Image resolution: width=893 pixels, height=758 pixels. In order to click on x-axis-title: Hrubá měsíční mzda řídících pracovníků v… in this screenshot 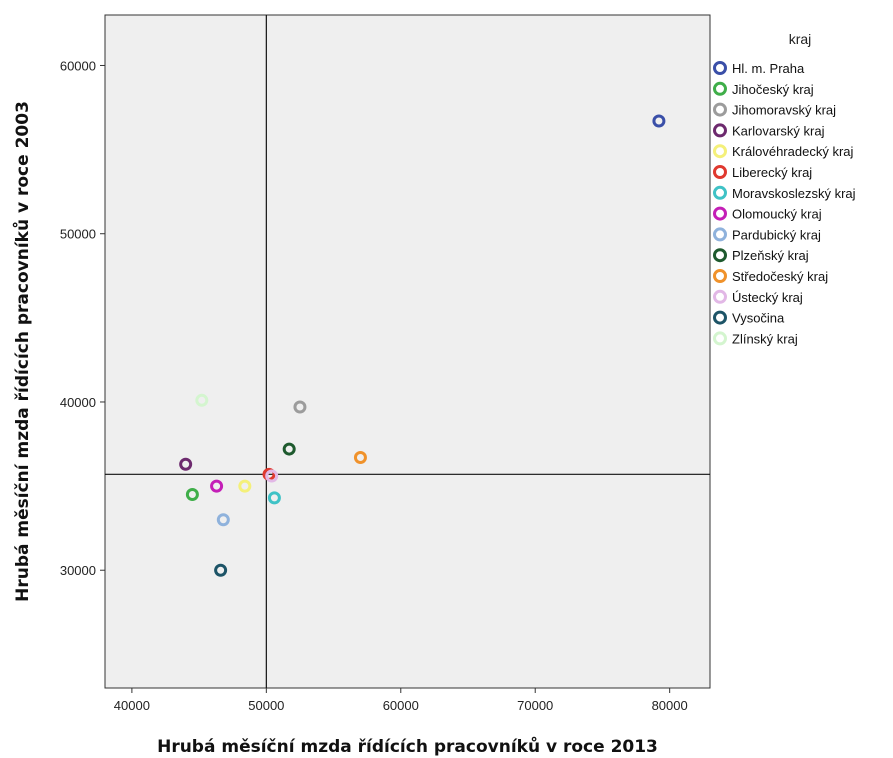, I will do `click(407, 746)`.